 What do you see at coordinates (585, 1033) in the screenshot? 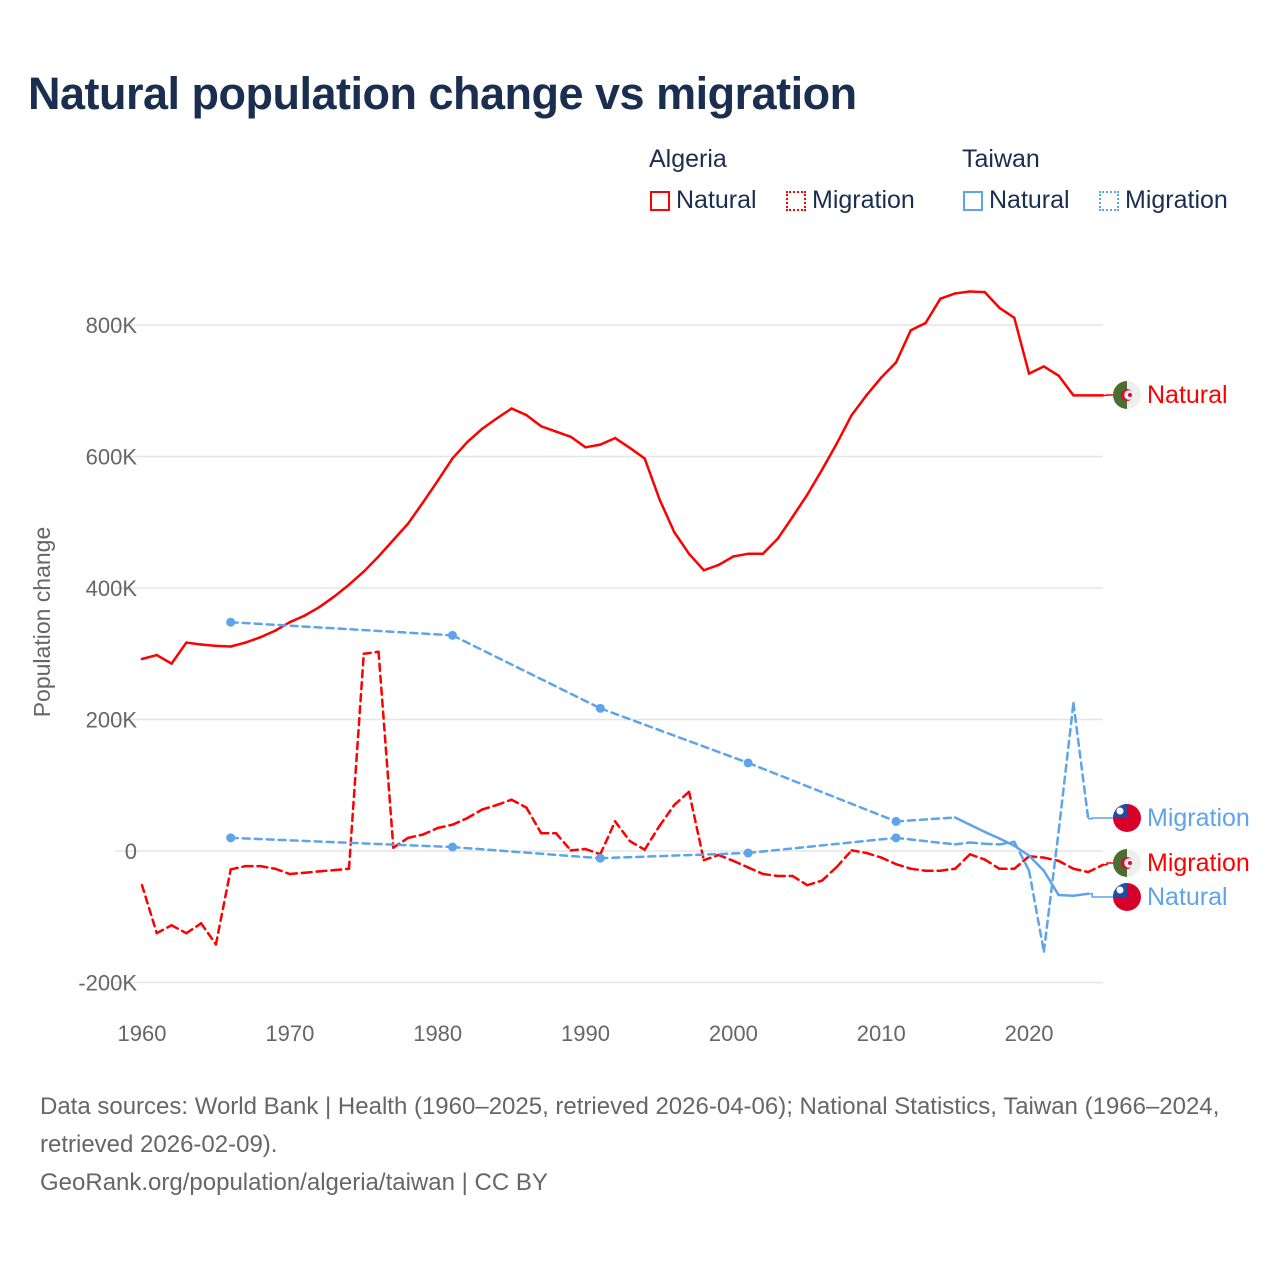
I see `x-tick-label: 1990` at bounding box center [585, 1033].